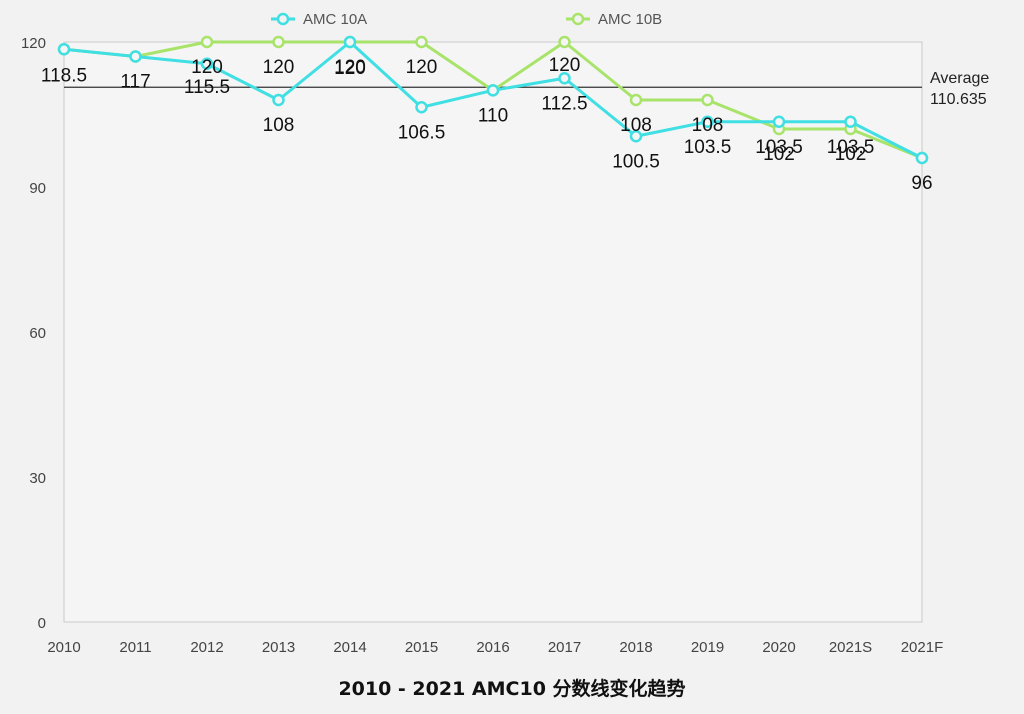  What do you see at coordinates (64, 75) in the screenshot?
I see `data-label-a: 118.5` at bounding box center [64, 75].